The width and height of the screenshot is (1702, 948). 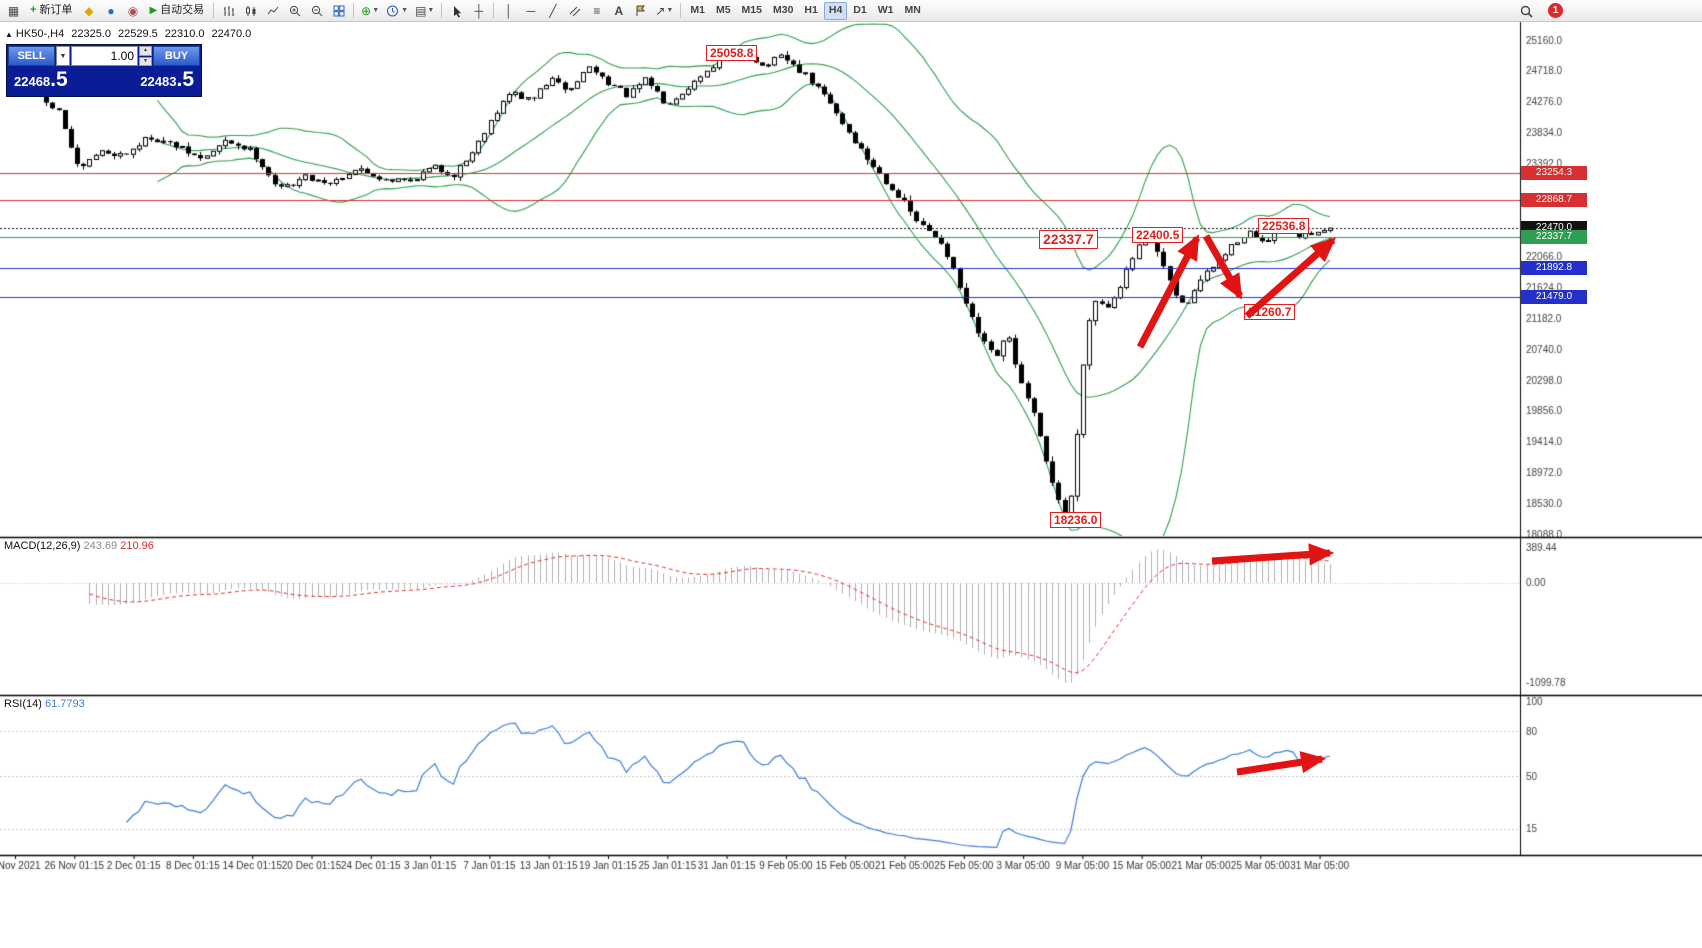 I want to click on volume-up-icon: ▲, so click(x=145, y=51).